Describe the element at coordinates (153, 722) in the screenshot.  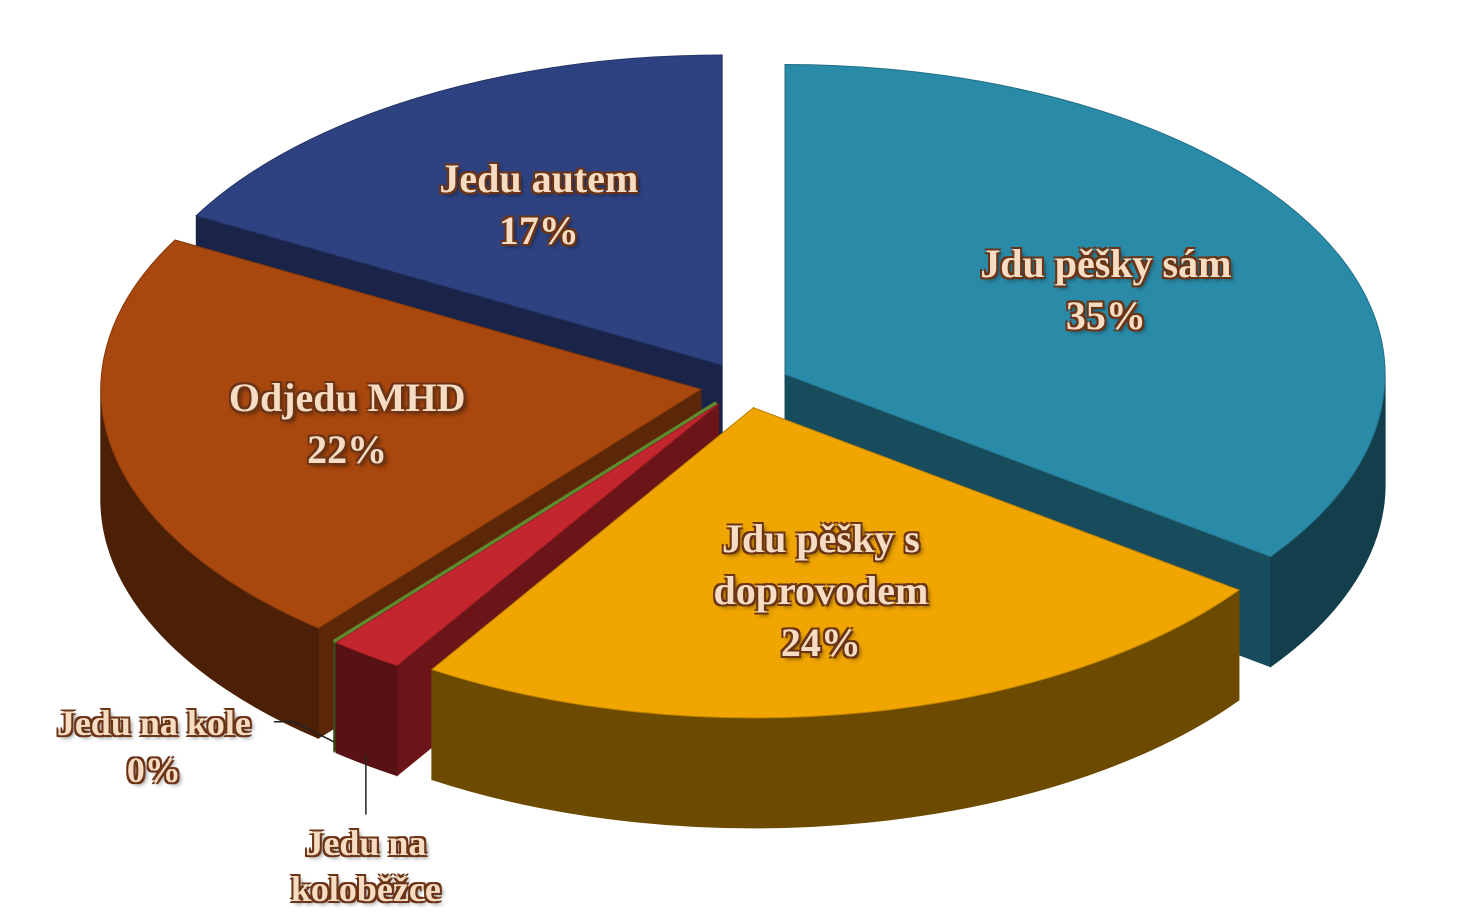
I see `category-label: Jedu na kole` at that location.